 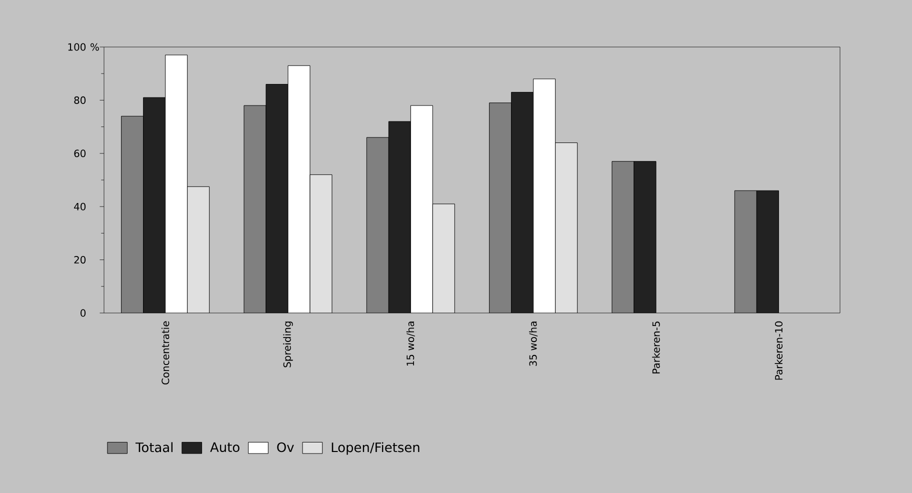 I want to click on x-tick-label: 35 wo/ha, so click(x=533, y=344).